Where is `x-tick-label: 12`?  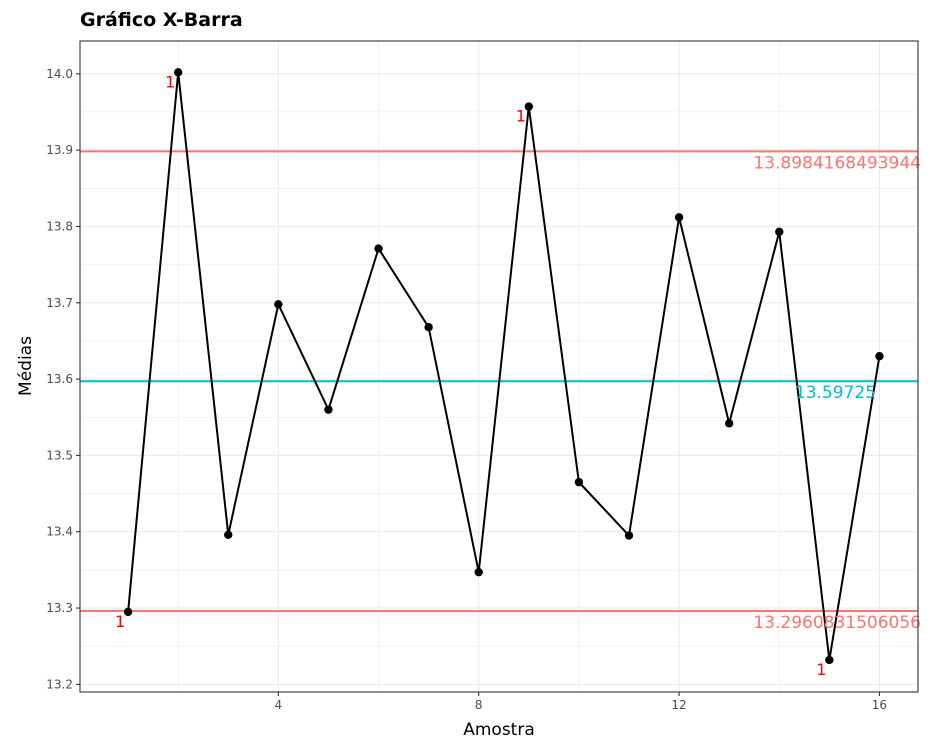 x-tick-label: 12 is located at coordinates (678, 705).